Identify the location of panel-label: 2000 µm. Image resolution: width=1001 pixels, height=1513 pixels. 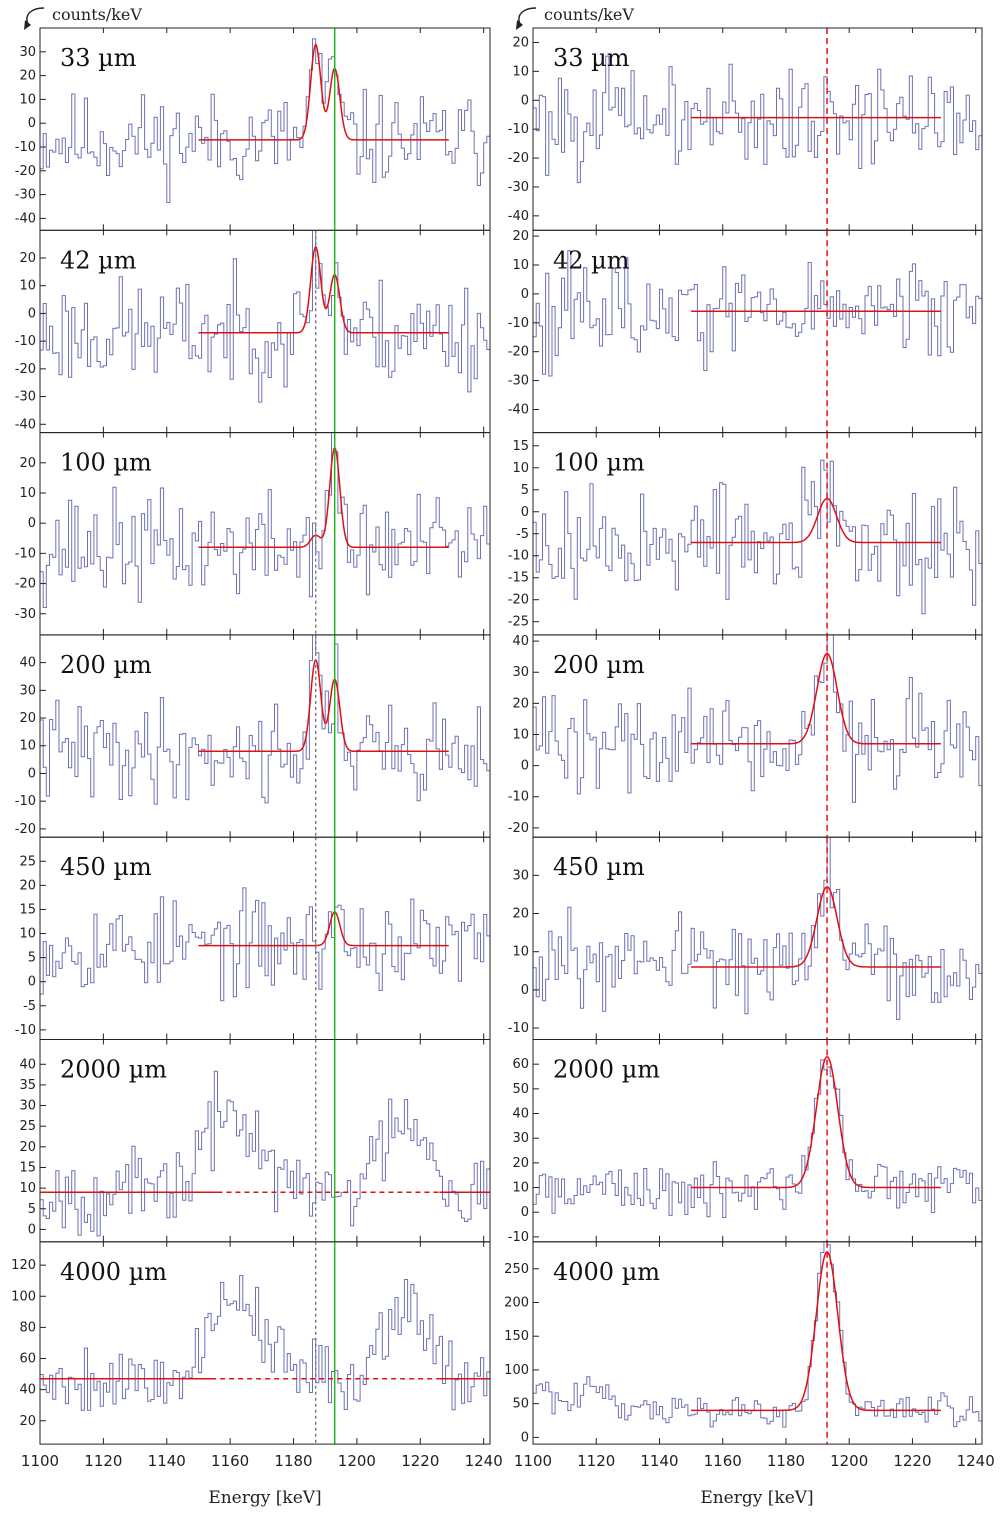
(606, 1070).